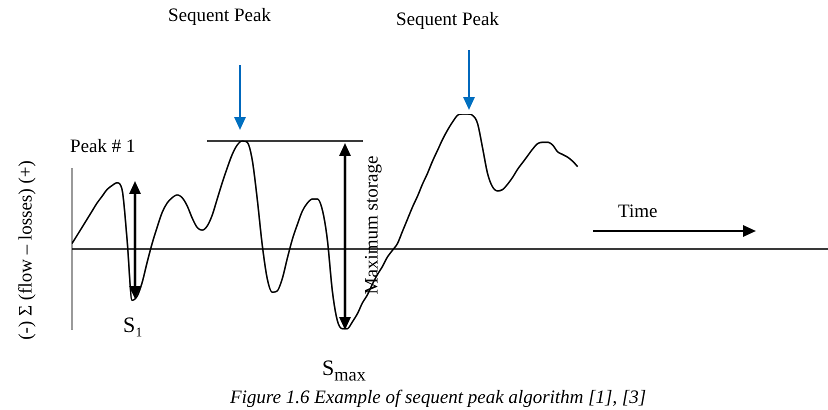 The width and height of the screenshot is (828, 410). What do you see at coordinates (638, 211) in the screenshot?
I see `x-axis-title: Time` at bounding box center [638, 211].